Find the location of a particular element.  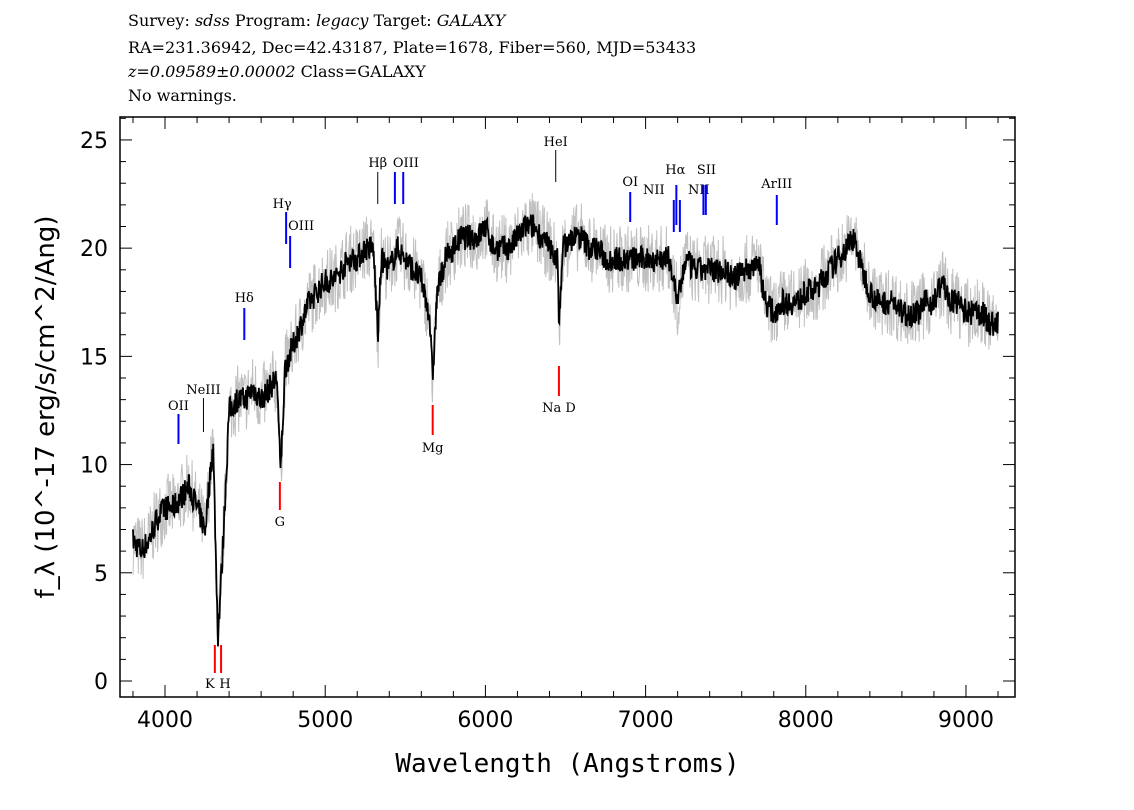

redshift: z=0.09589±0.00002 is located at coordinates (212, 71).